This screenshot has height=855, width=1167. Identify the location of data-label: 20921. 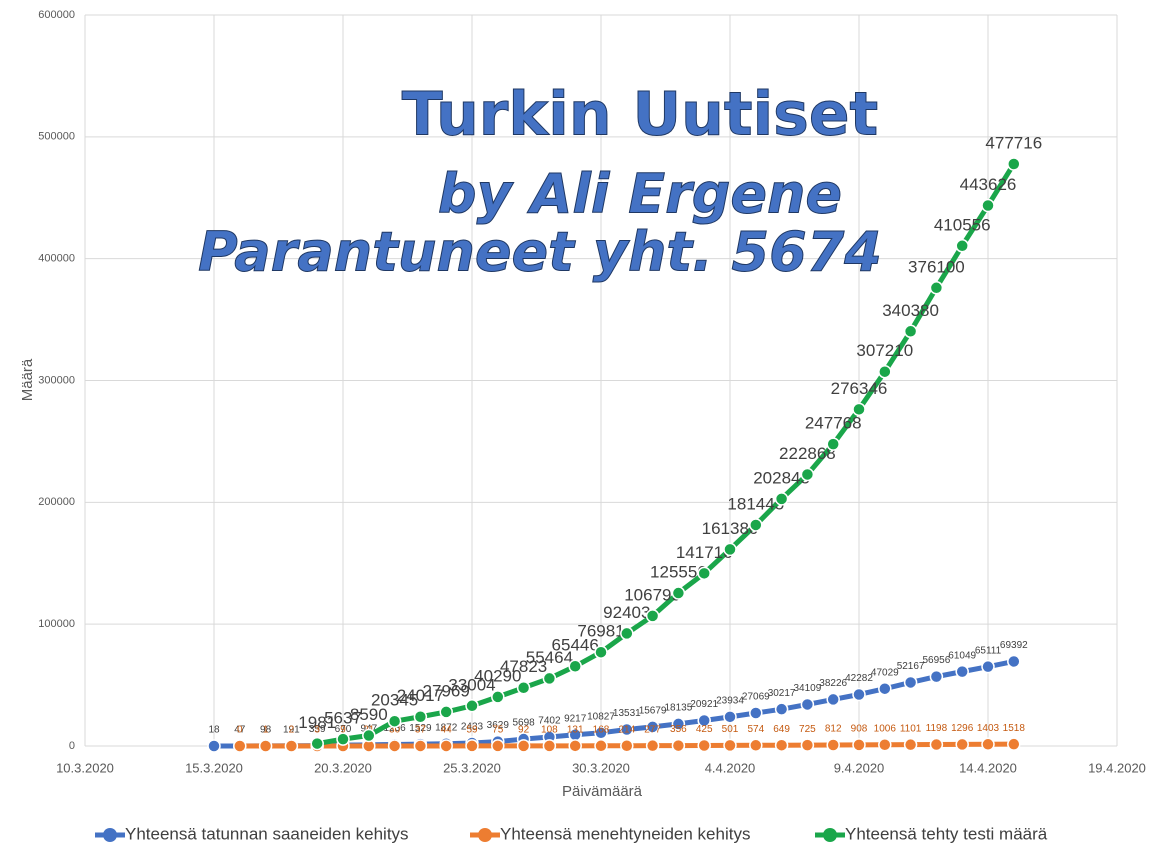
(704, 704).